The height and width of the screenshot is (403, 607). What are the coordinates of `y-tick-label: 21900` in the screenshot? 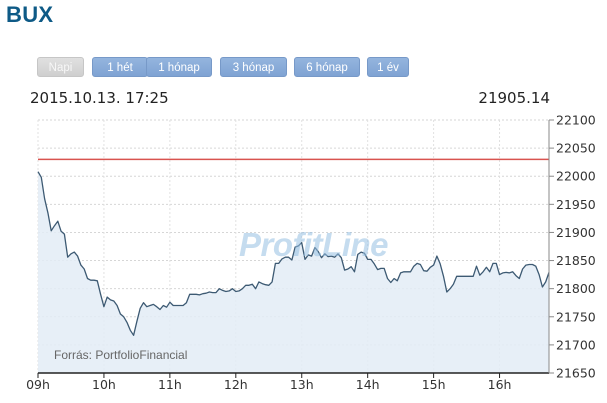 It's located at (576, 232).